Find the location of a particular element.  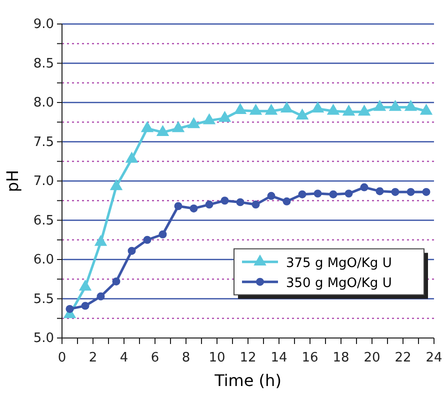

y-axis-title: pH is located at coordinates (12, 181).